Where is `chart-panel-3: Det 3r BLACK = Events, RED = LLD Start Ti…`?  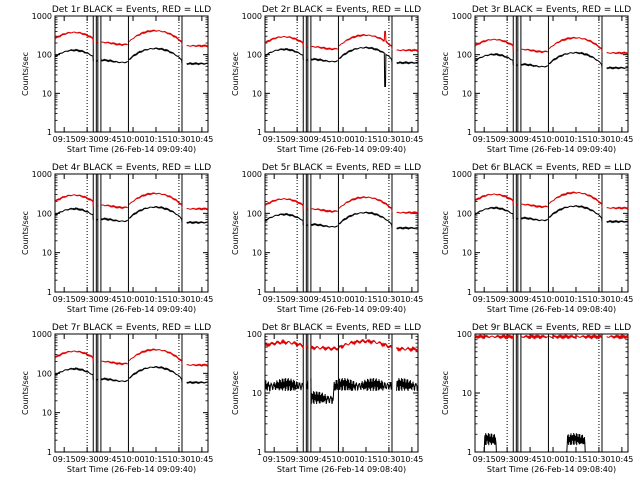
chart-panel-3: Det 3r BLACK = Events, RED = LLD Start Ti… is located at coordinates (537, 79).